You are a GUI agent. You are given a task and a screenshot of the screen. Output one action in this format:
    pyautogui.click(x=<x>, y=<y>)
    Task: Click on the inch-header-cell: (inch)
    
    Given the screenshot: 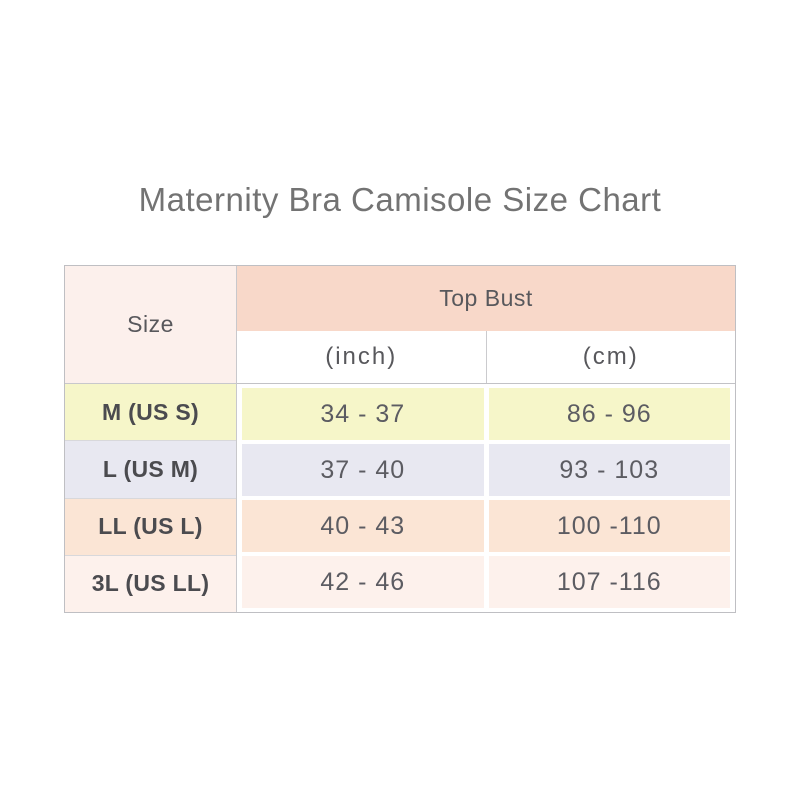 What is the action you would take?
    pyautogui.click(x=362, y=357)
    